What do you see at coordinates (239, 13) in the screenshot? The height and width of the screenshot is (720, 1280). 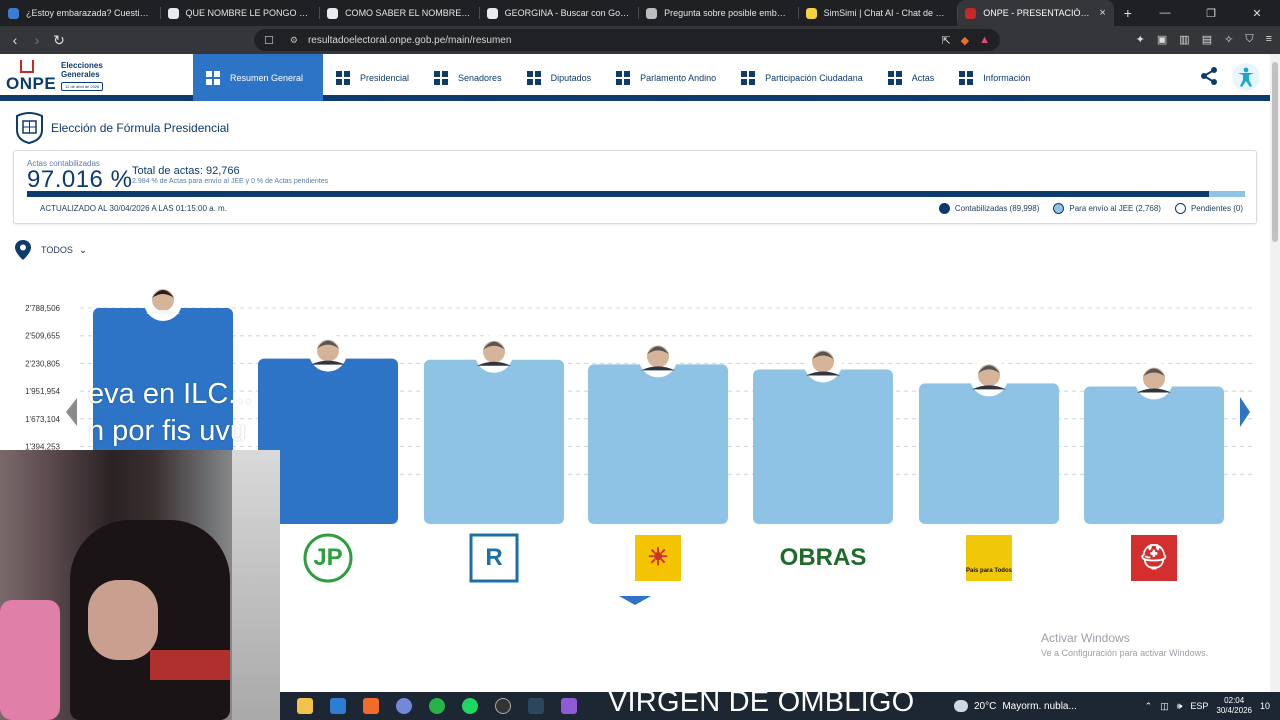 I see `browser-tab: QUE NOMBRE LE PONGO SI SALE M` at bounding box center [239, 13].